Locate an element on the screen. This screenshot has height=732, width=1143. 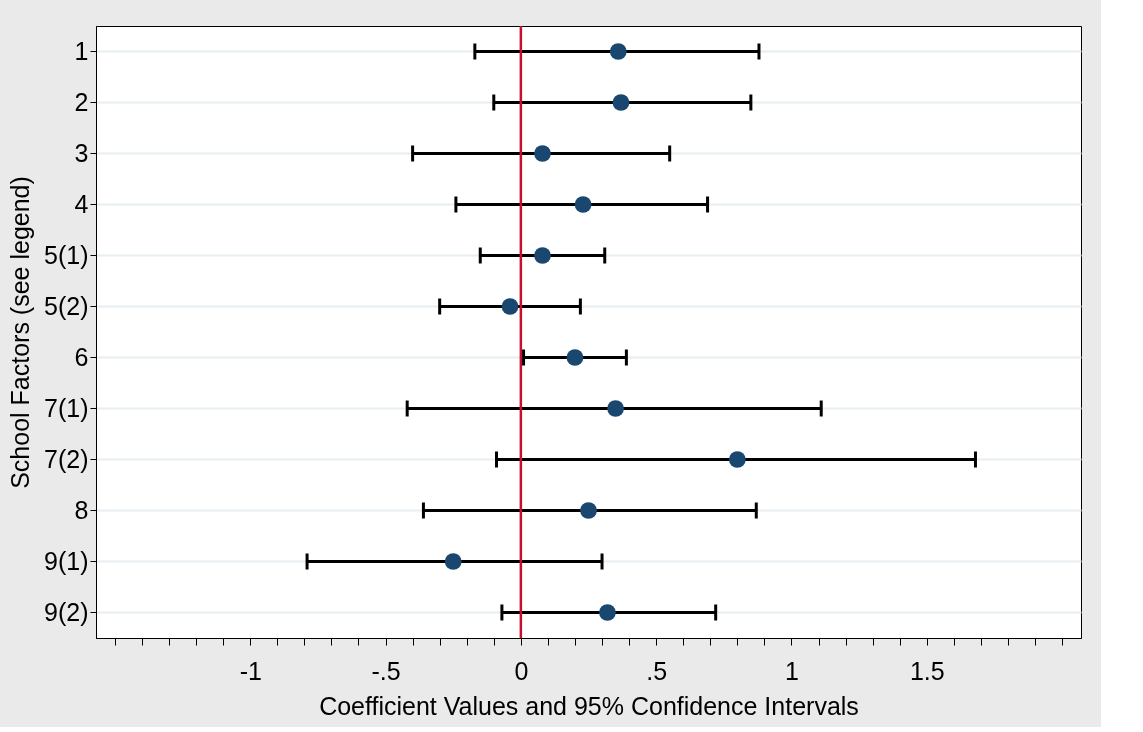
x-tick-label: .5 is located at coordinates (657, 670).